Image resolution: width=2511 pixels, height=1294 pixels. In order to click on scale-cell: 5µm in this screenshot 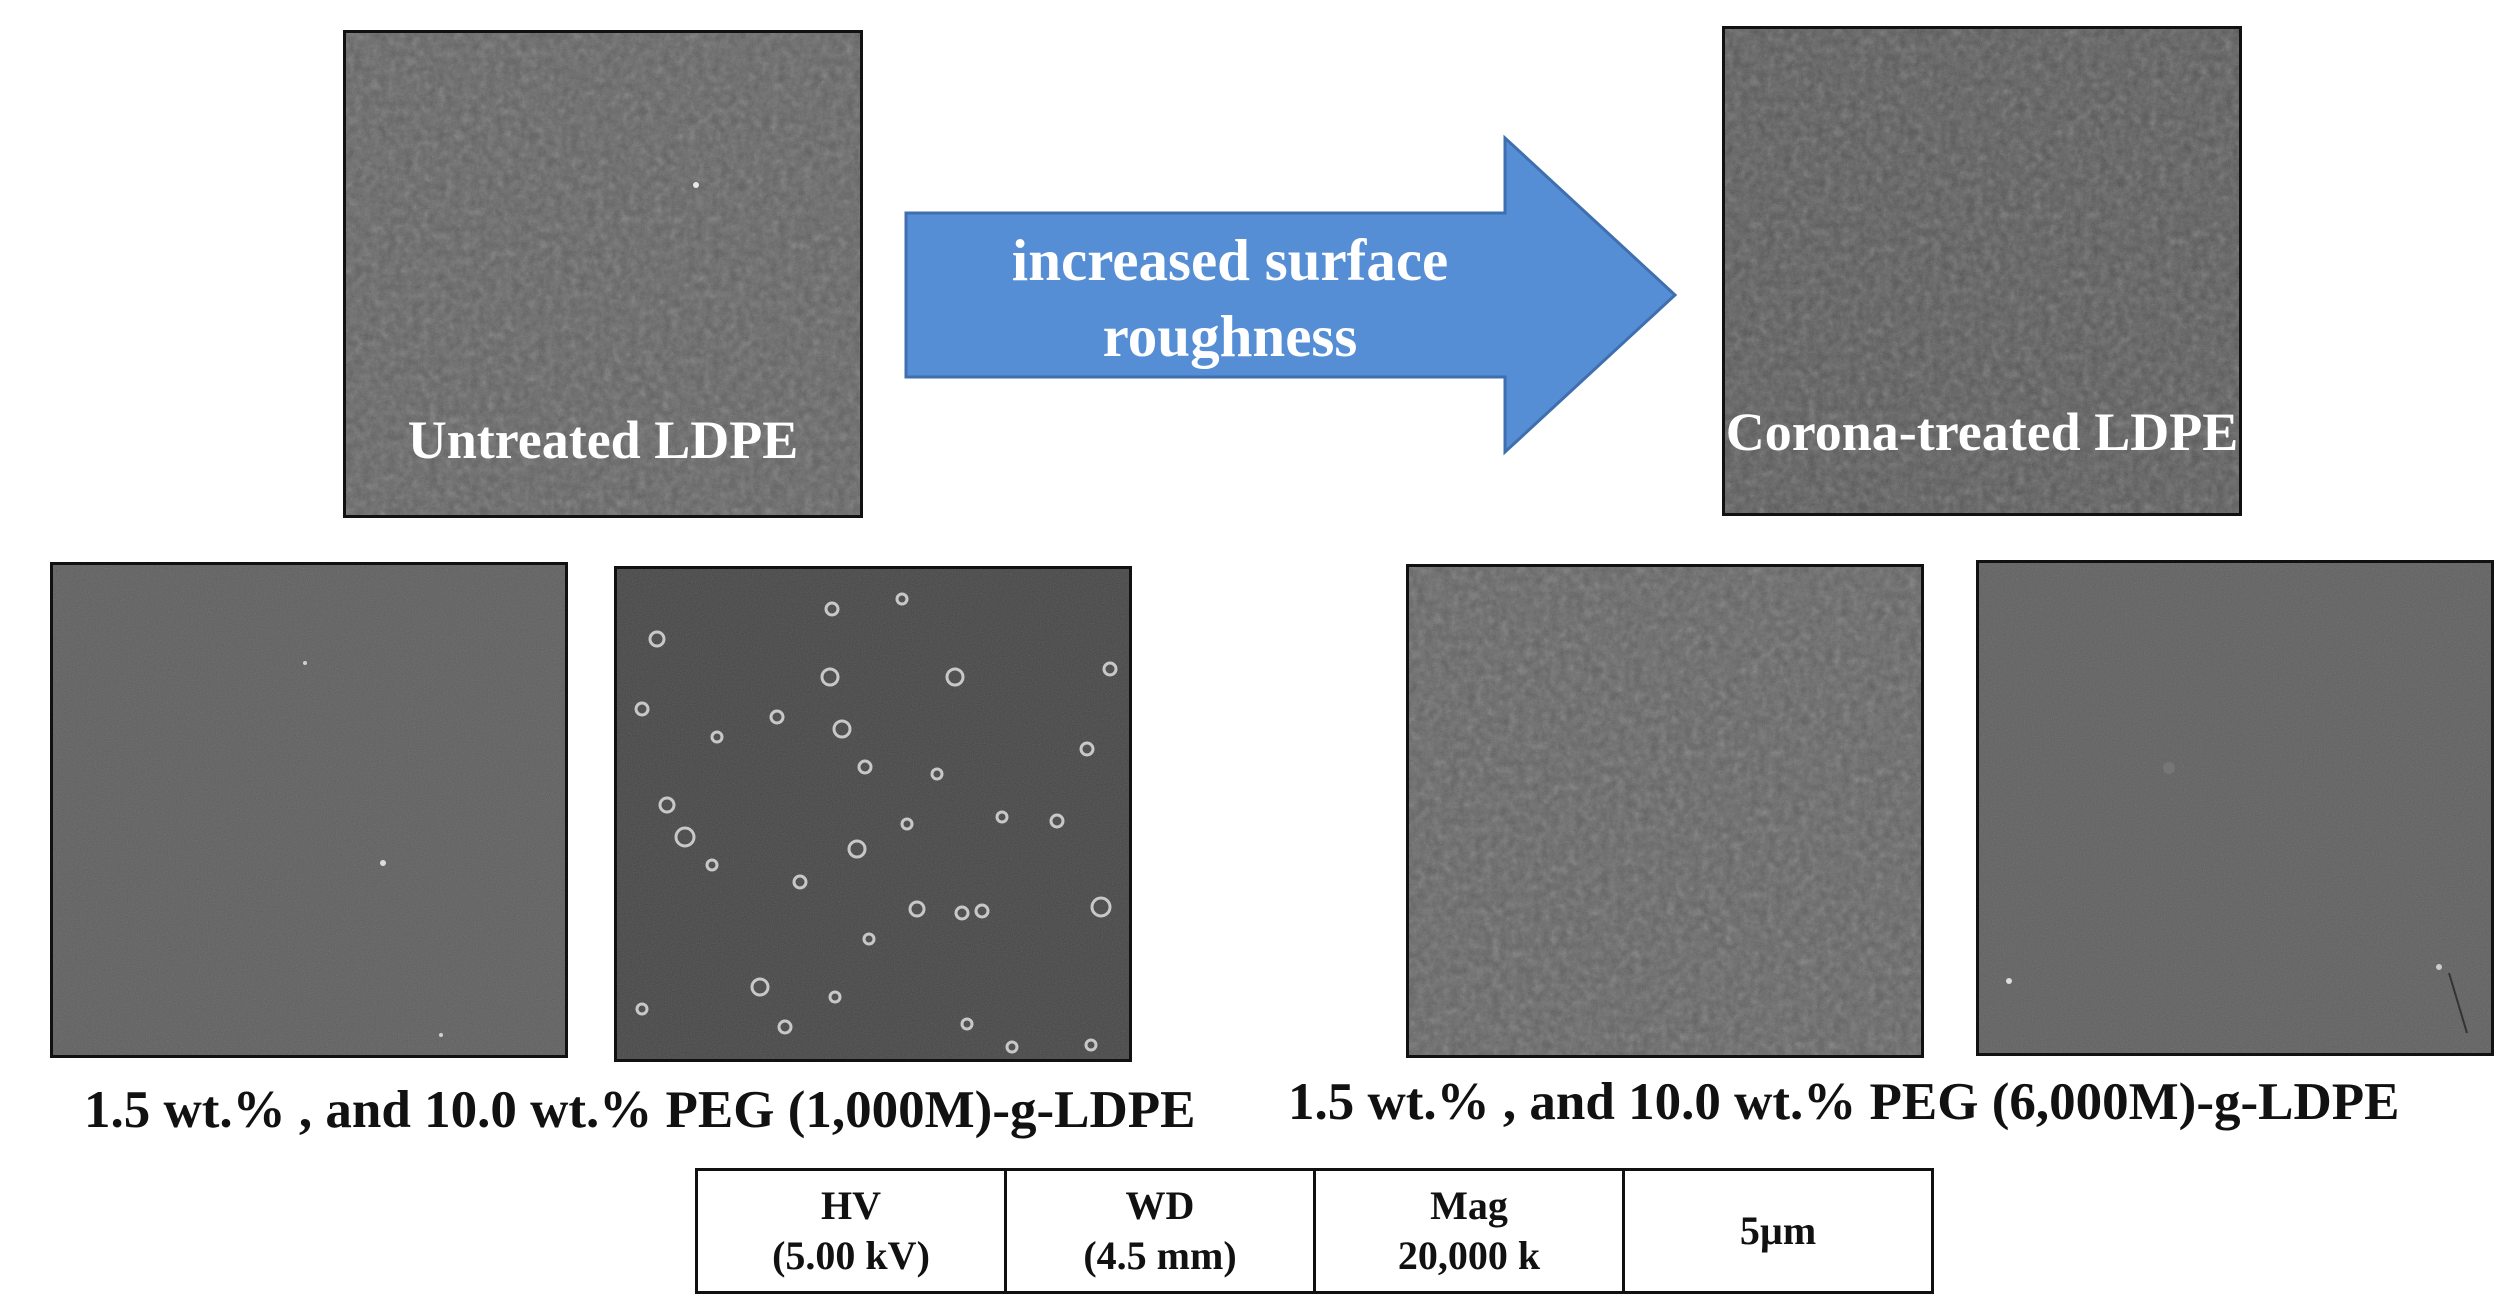, I will do `click(1778, 1231)`.